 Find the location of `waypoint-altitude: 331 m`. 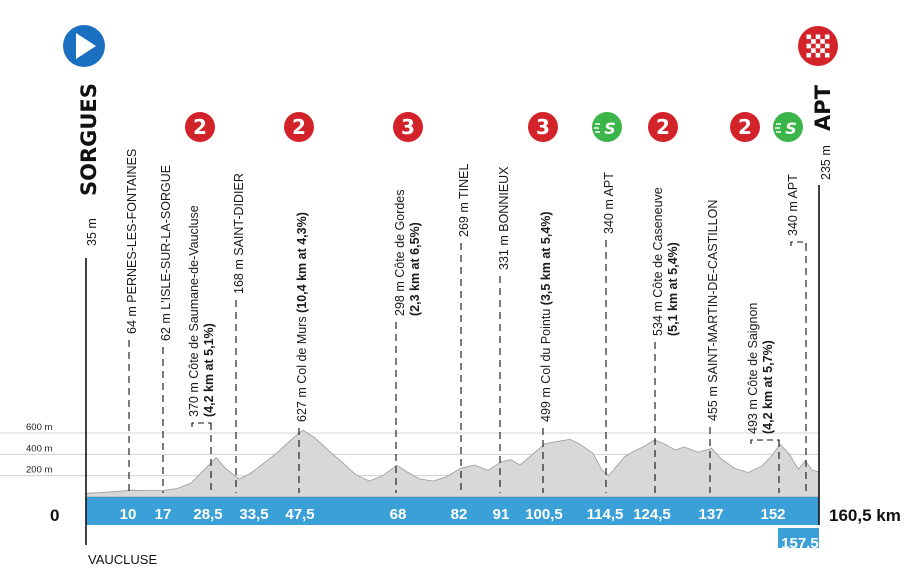

waypoint-altitude: 331 m is located at coordinates (504, 252).